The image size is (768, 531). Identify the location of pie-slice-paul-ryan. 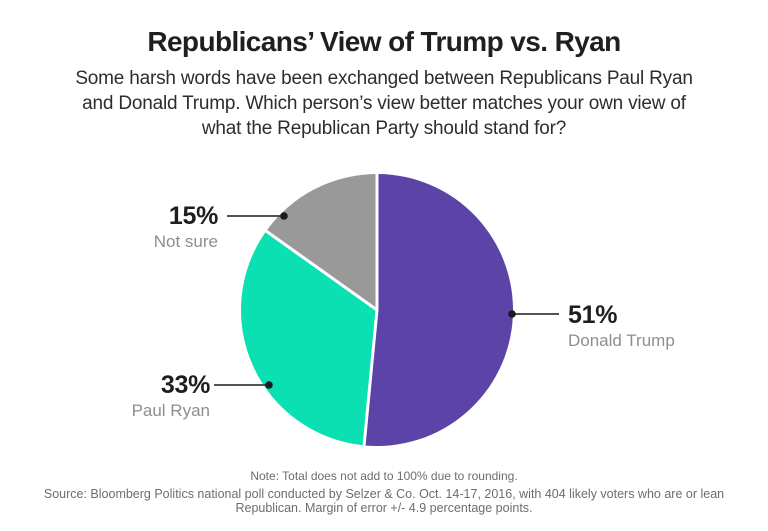
(309, 338).